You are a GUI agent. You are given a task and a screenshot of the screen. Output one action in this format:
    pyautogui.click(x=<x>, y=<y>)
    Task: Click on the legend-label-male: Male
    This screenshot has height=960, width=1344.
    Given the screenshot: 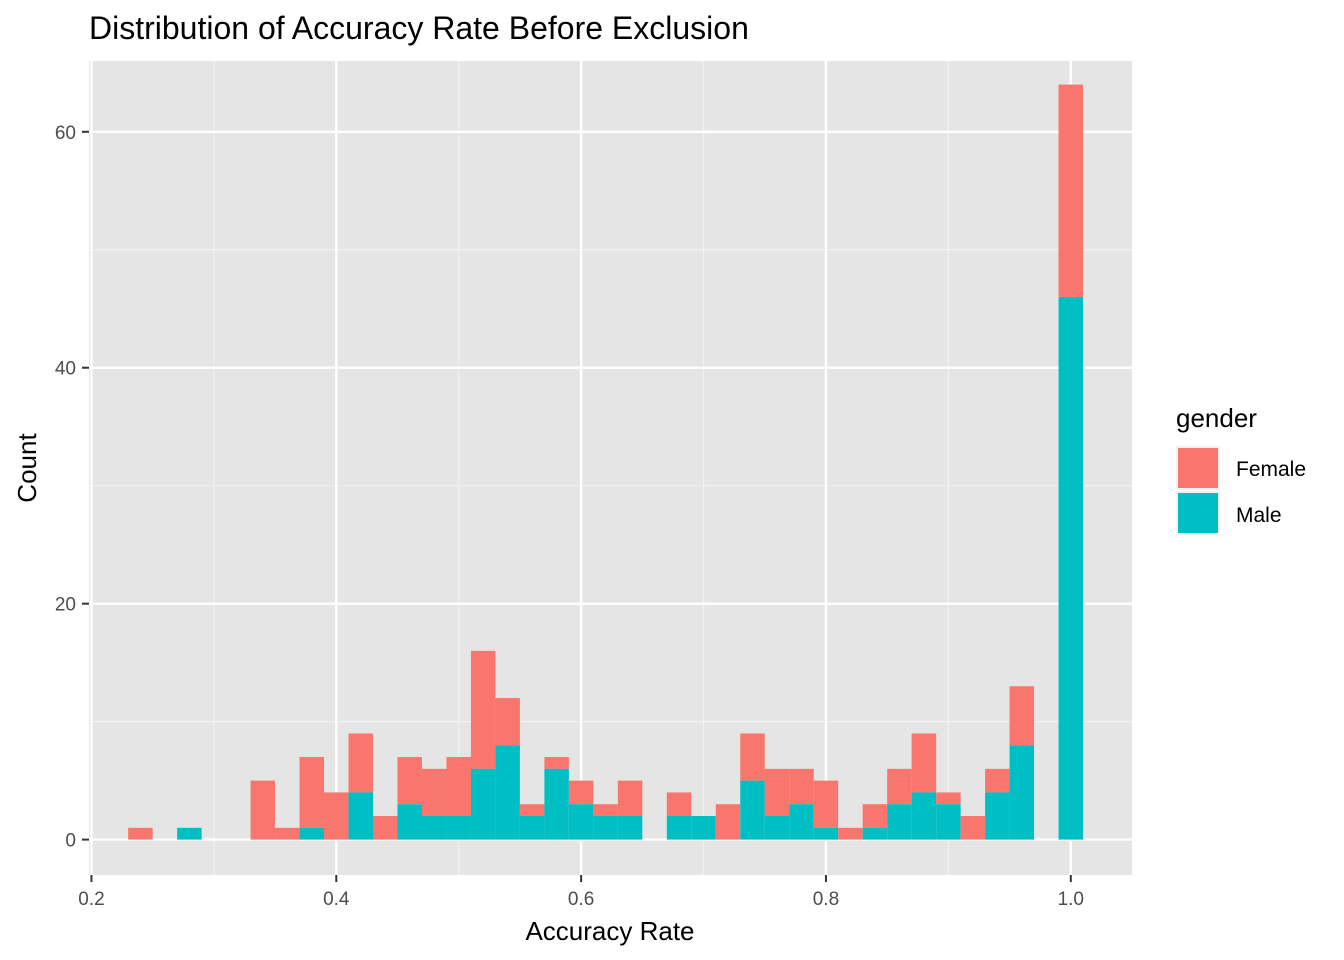 What is the action you would take?
    pyautogui.click(x=1259, y=515)
    